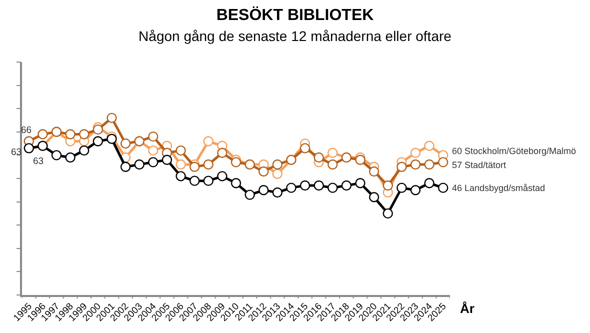  What do you see at coordinates (514, 151) in the screenshot?
I see `text: 60 Stockholm/Göteborg/Malmö` at bounding box center [514, 151].